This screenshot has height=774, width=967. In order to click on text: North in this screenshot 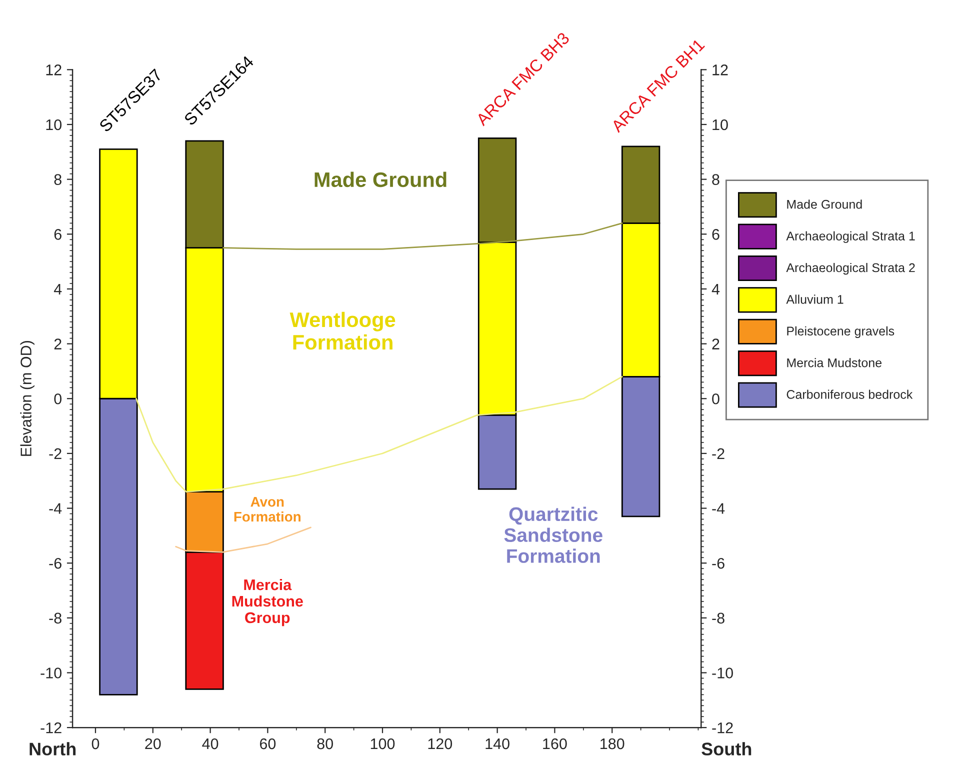, I will do `click(53, 749)`.